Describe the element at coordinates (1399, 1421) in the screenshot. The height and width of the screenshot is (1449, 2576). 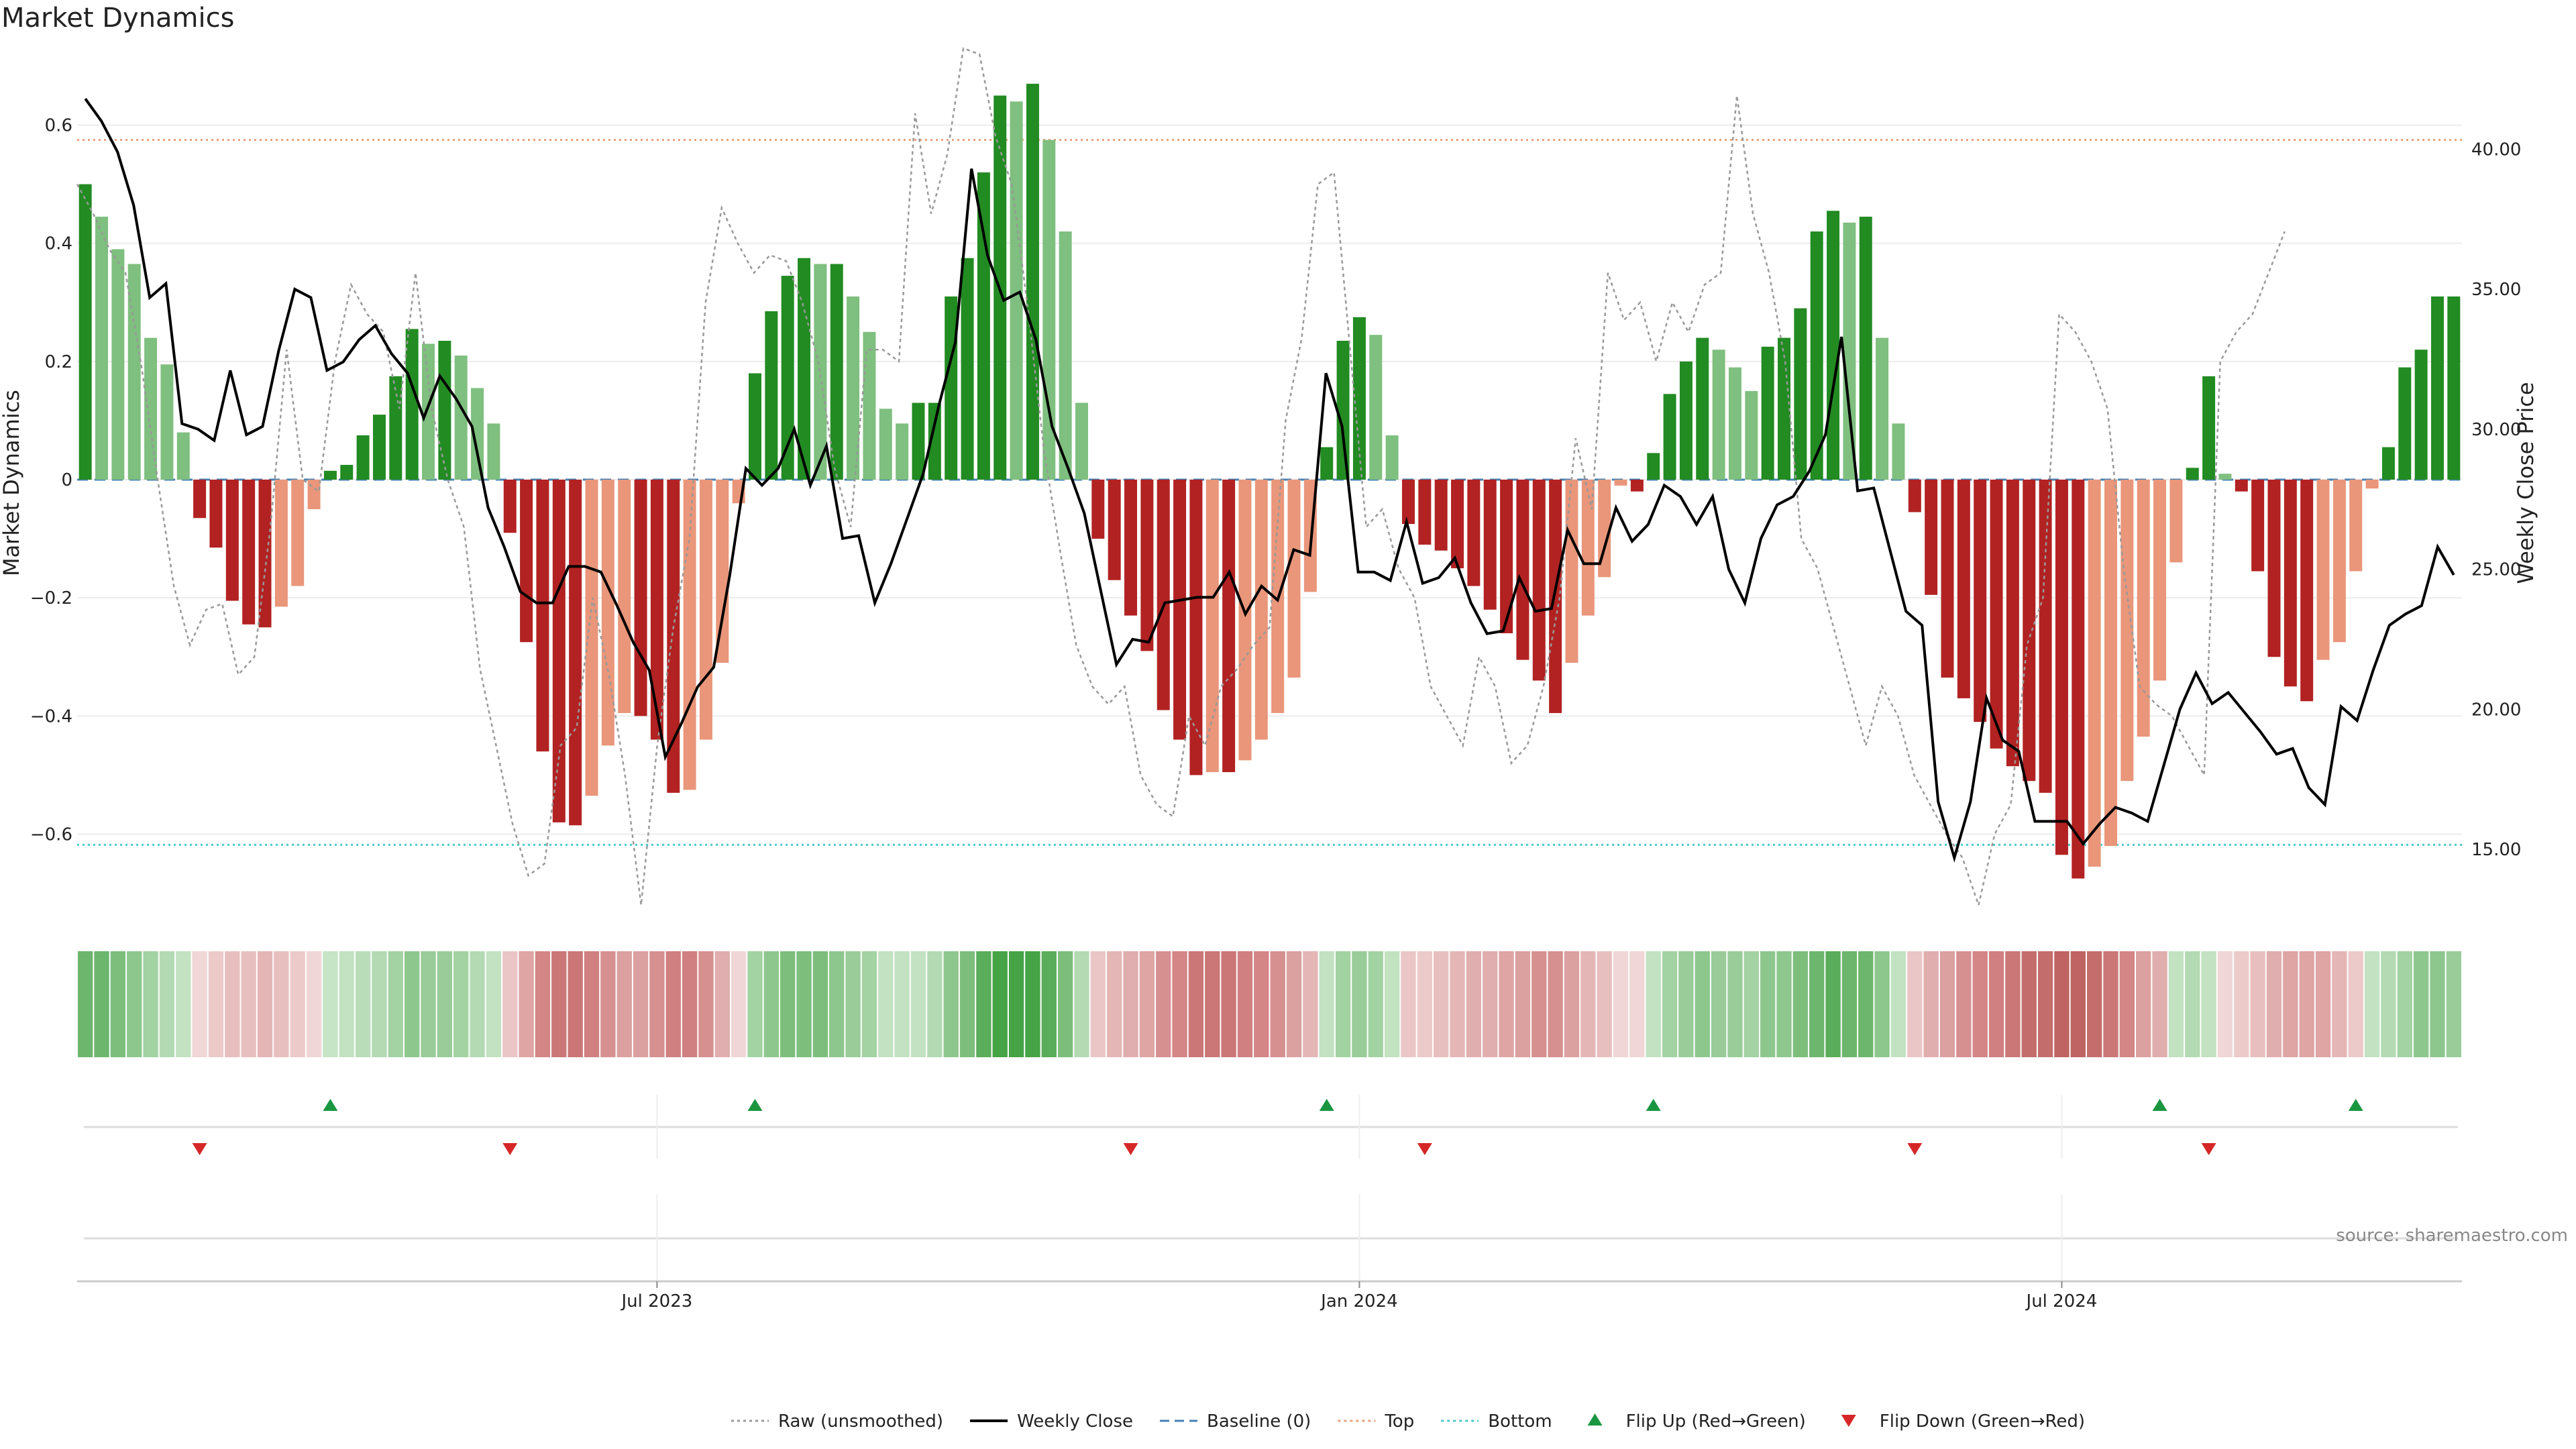
I see `legend-label-top: Top` at that location.